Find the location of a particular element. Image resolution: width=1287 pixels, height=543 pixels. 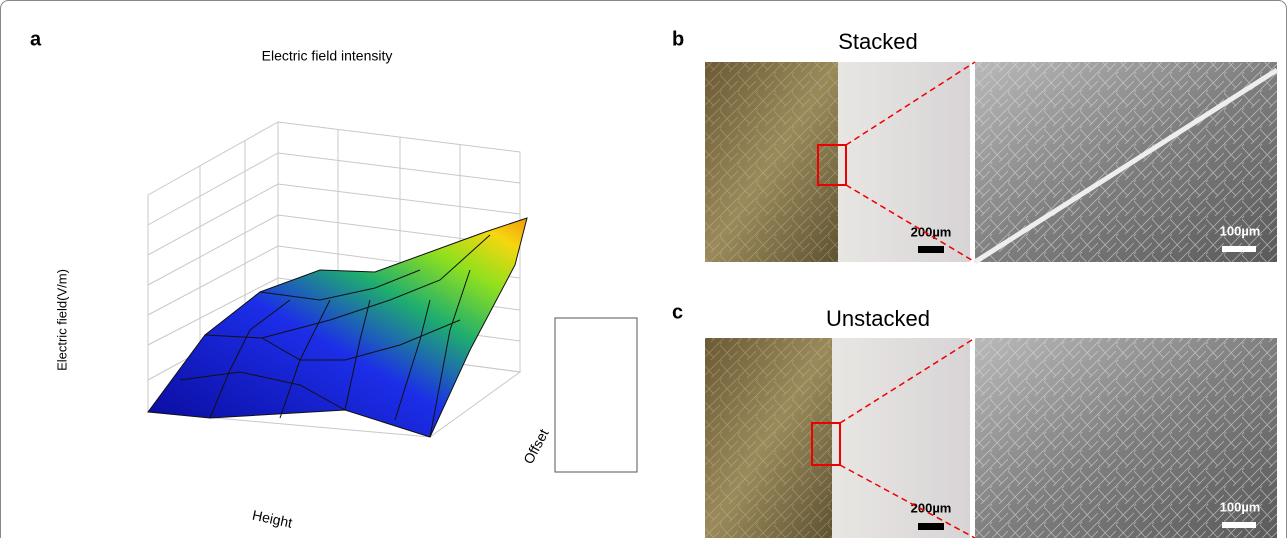

axis-title: Height is located at coordinates (272, 519).